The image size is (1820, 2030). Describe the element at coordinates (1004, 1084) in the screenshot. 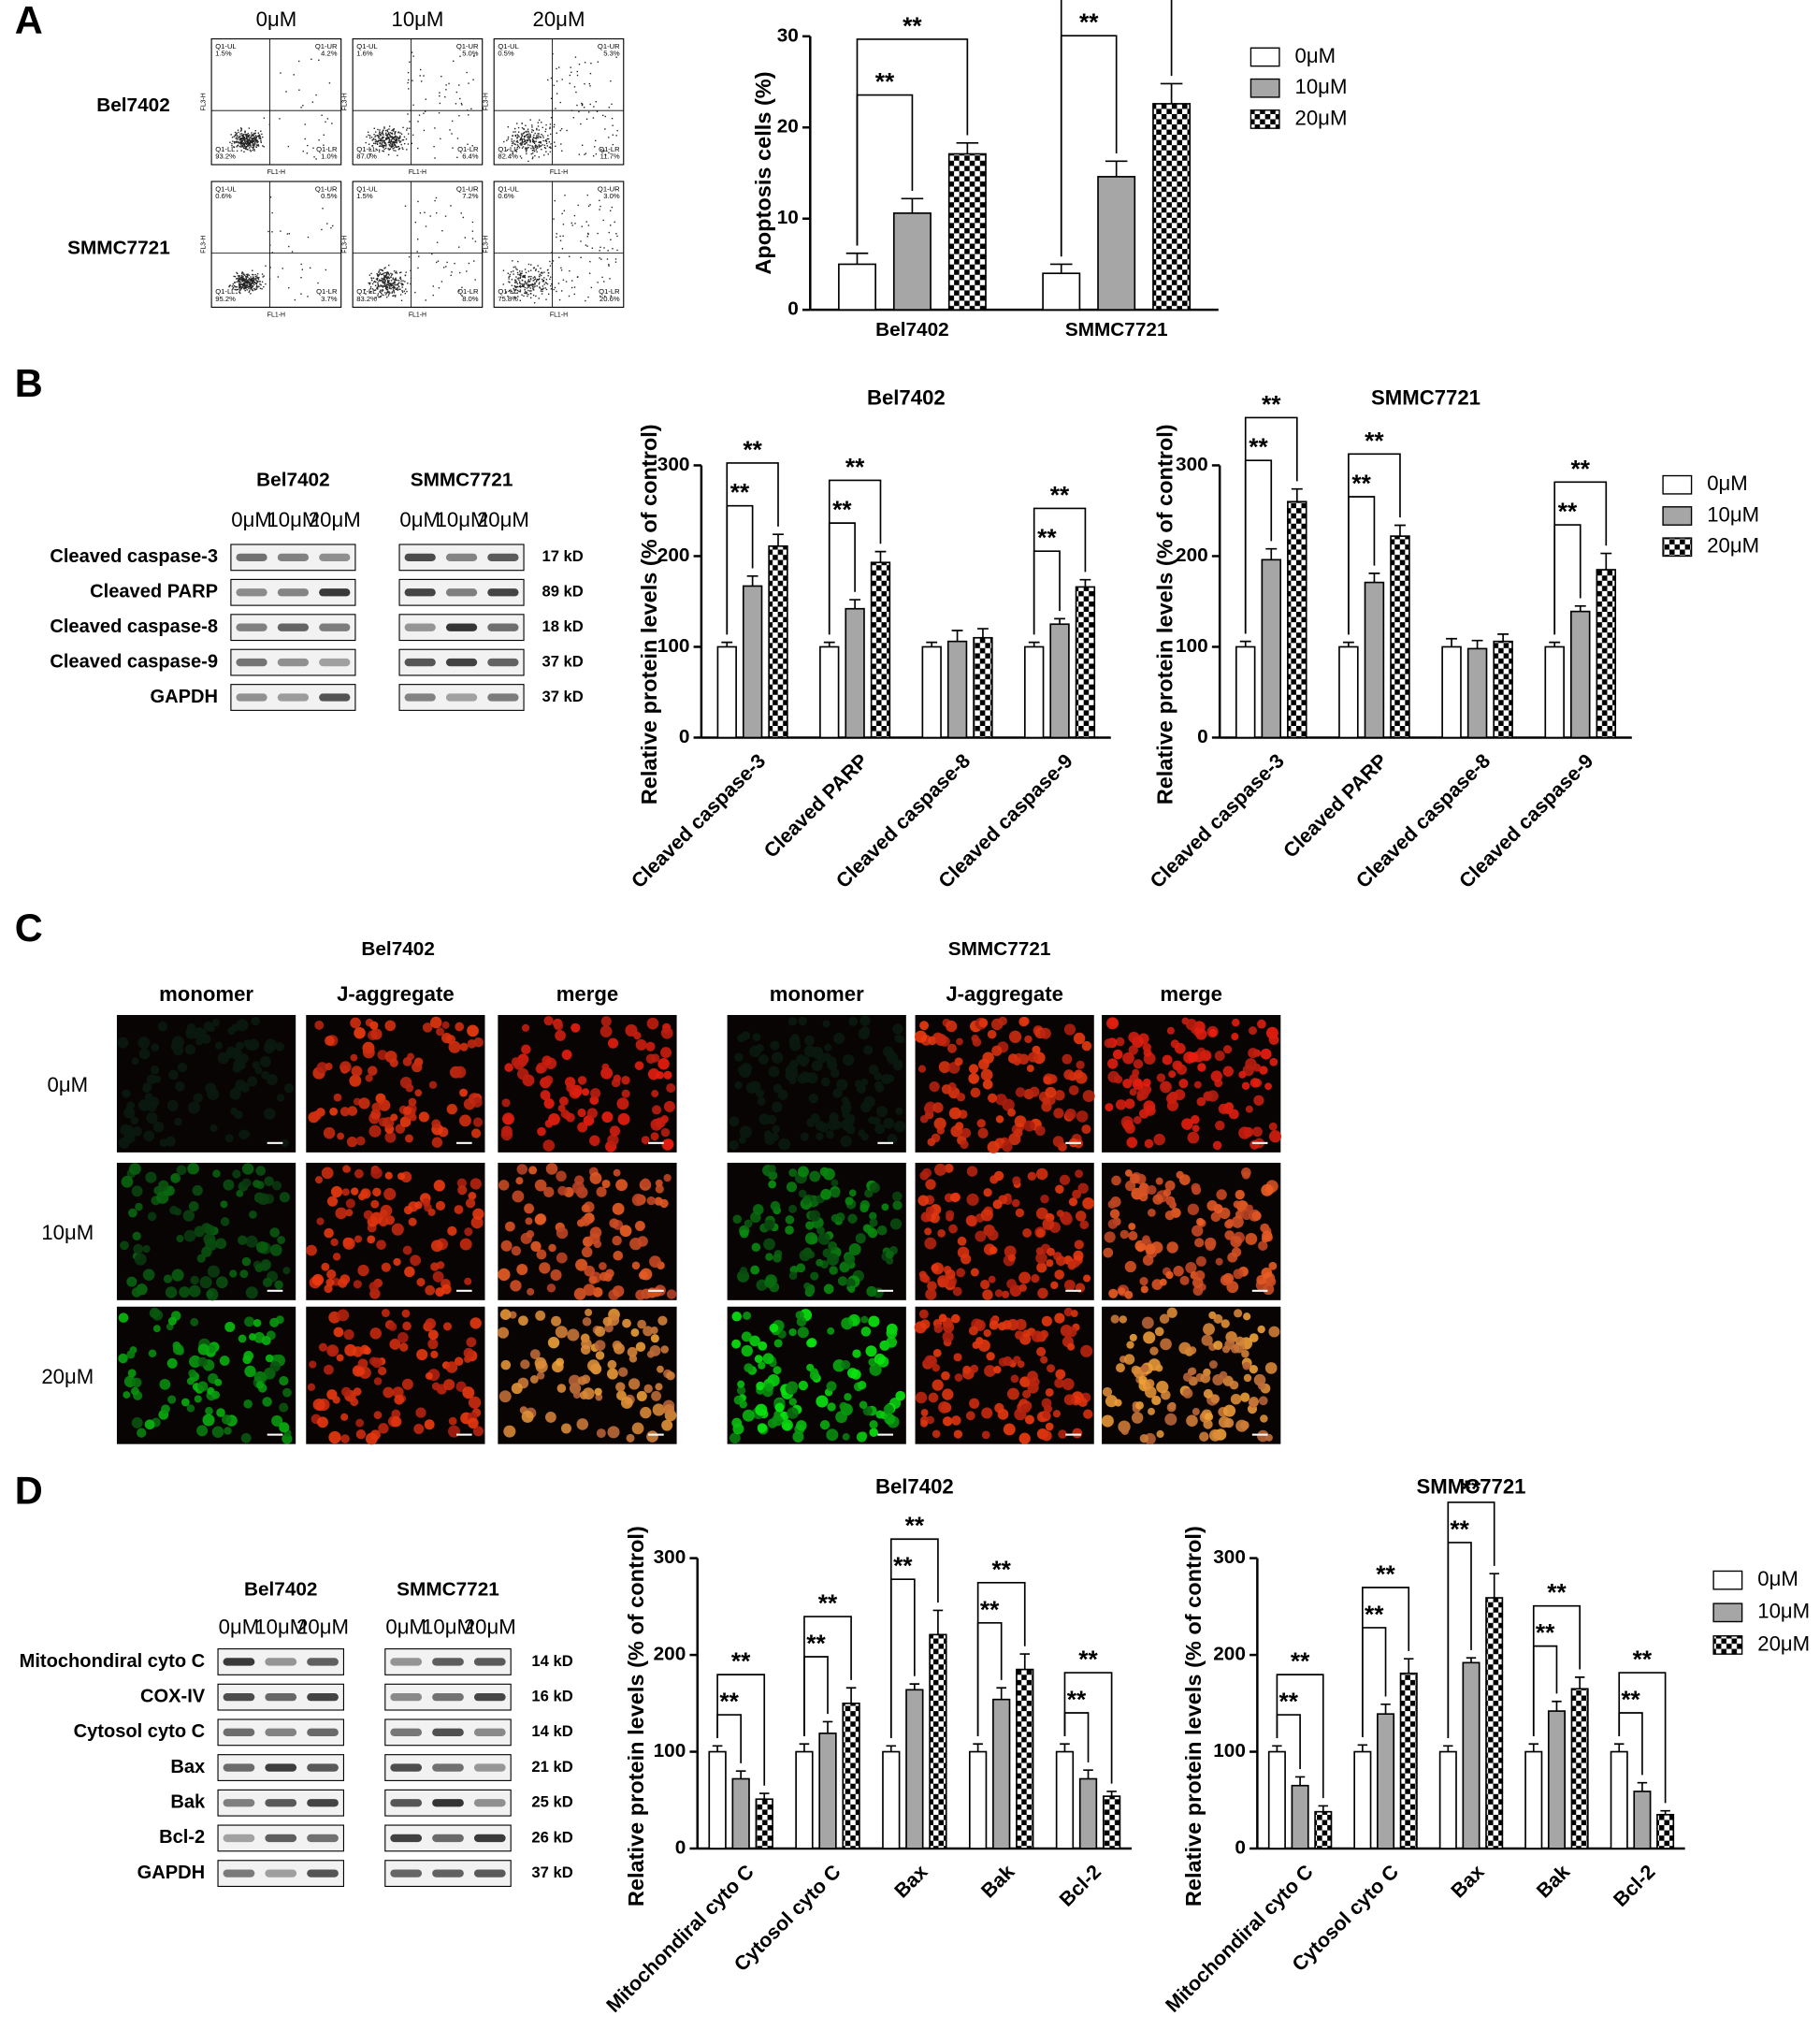

I see `micrograph` at that location.